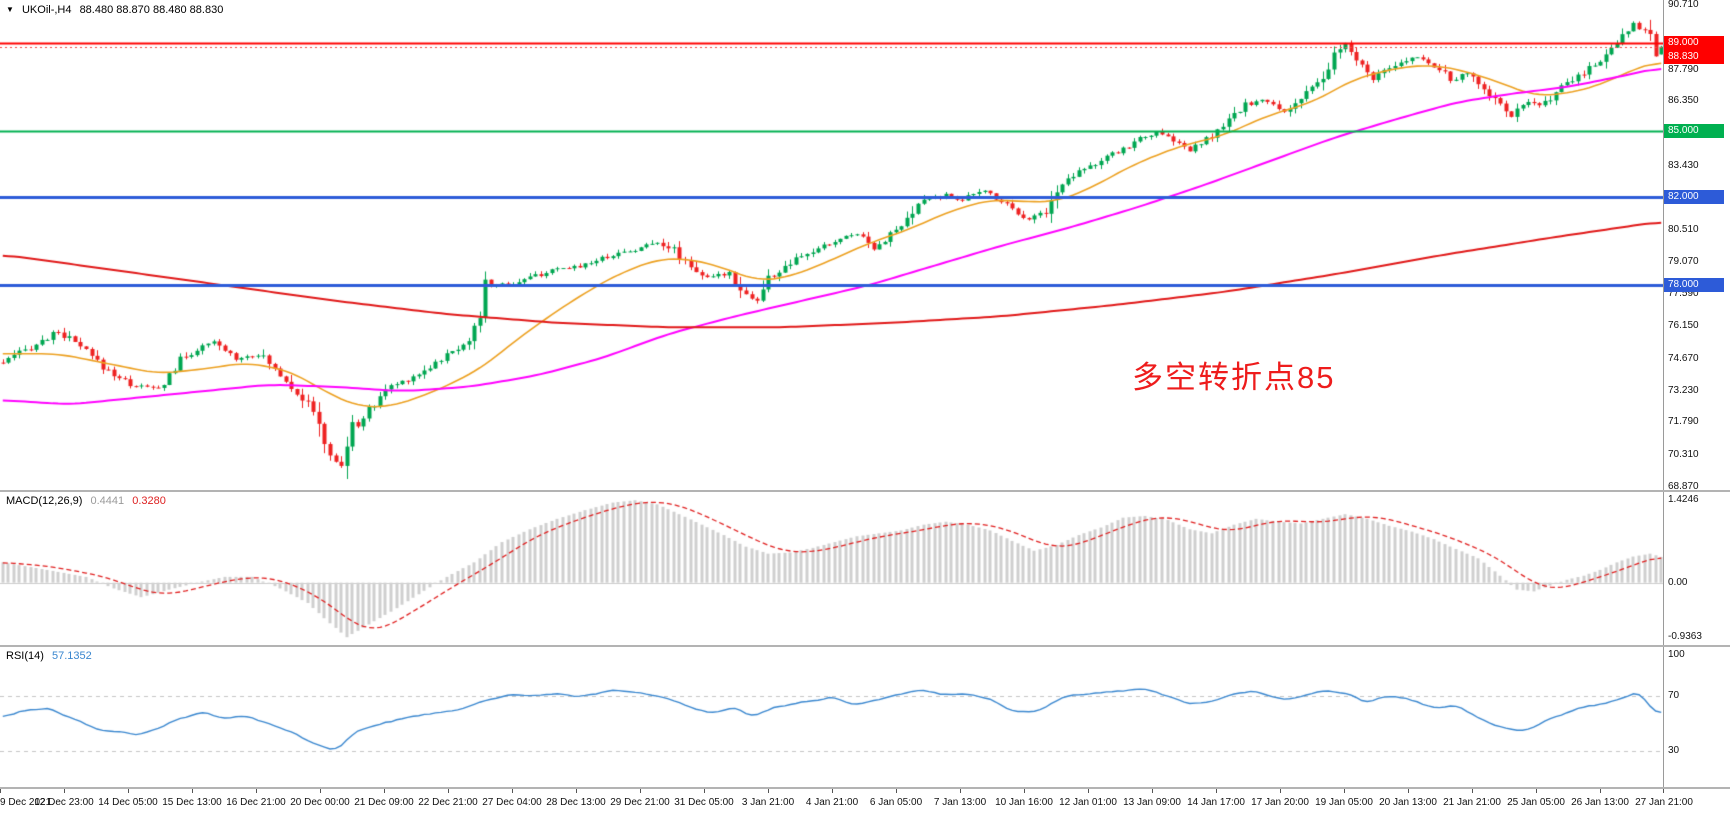 This screenshot has width=1730, height=835. I want to click on price-axis-label: 76.150, so click(1683, 326).